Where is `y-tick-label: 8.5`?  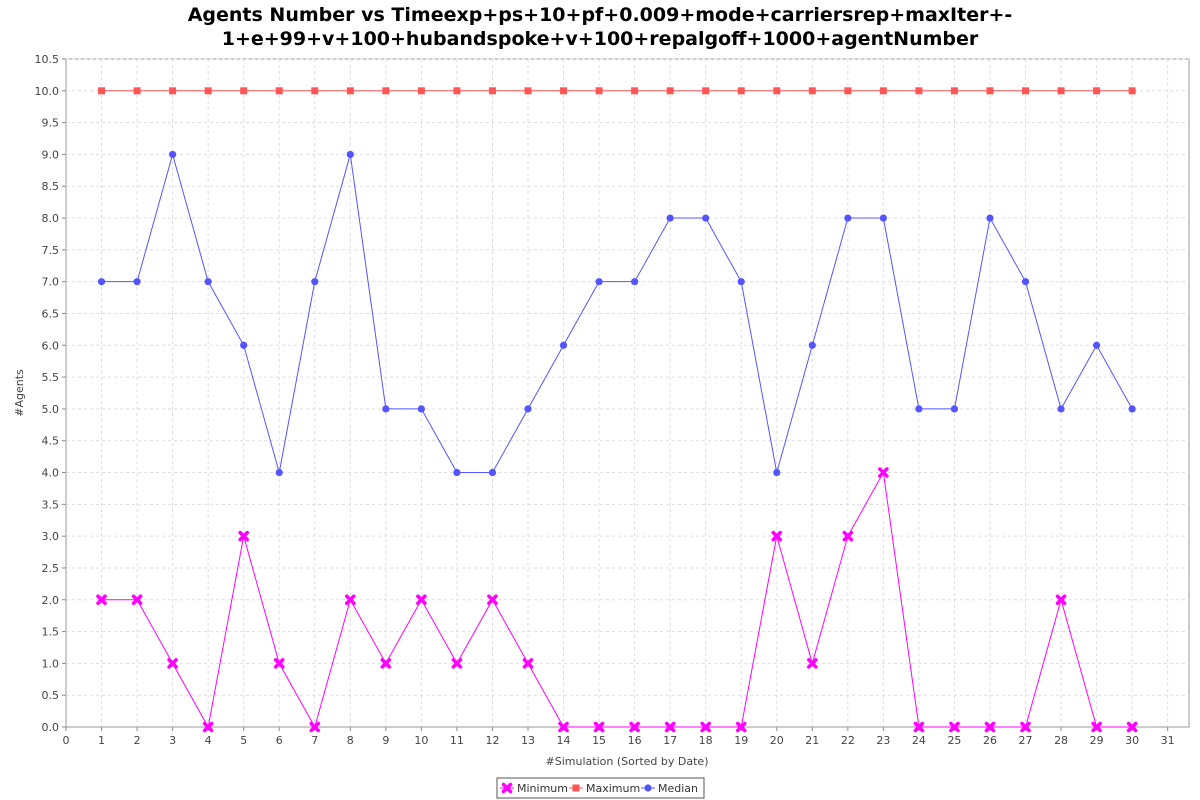 y-tick-label: 8.5 is located at coordinates (51, 186).